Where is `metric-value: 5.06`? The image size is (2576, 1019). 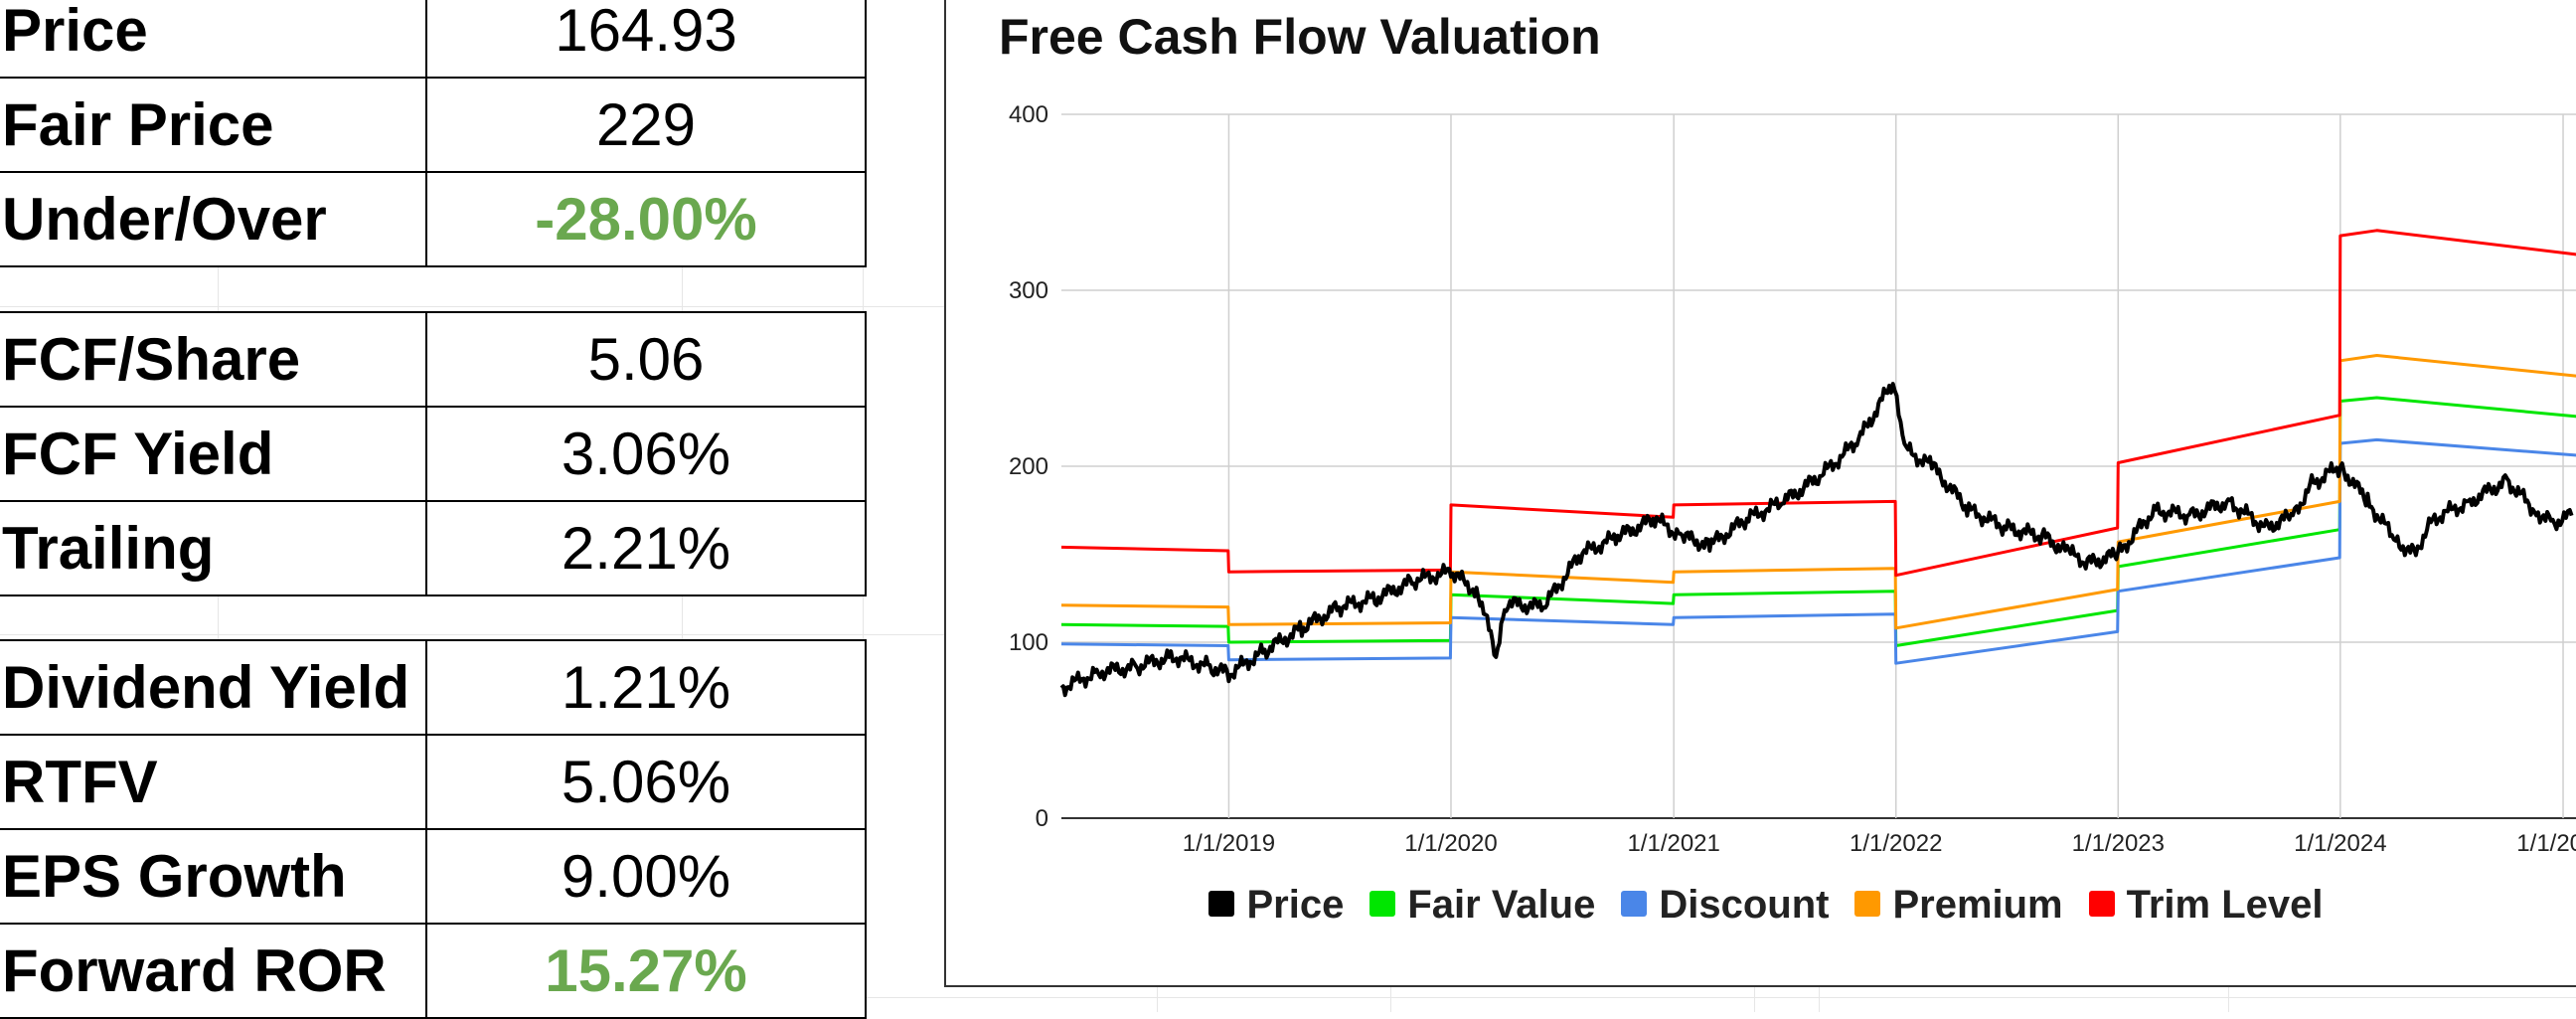 metric-value: 5.06 is located at coordinates (646, 359).